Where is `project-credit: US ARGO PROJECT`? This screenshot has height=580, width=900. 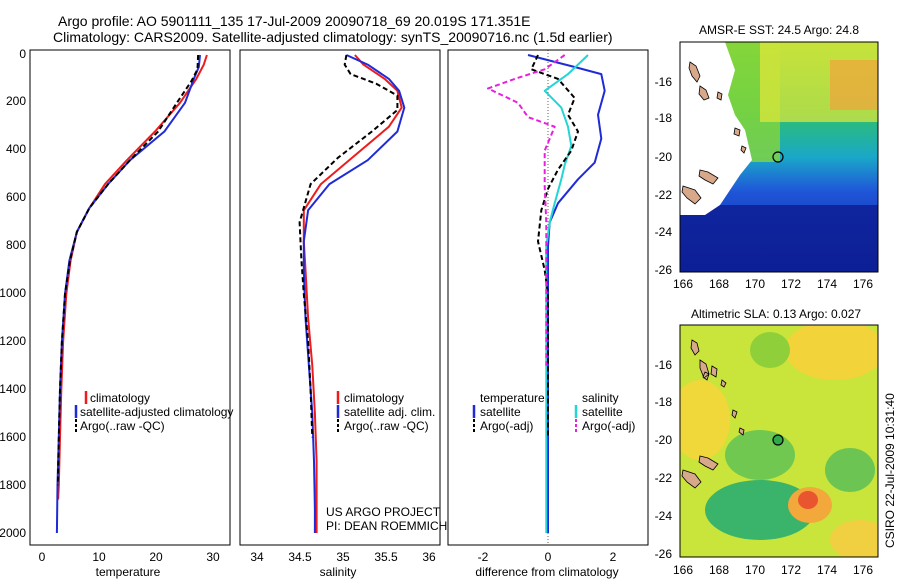 project-credit: US ARGO PROJECT is located at coordinates (383, 512).